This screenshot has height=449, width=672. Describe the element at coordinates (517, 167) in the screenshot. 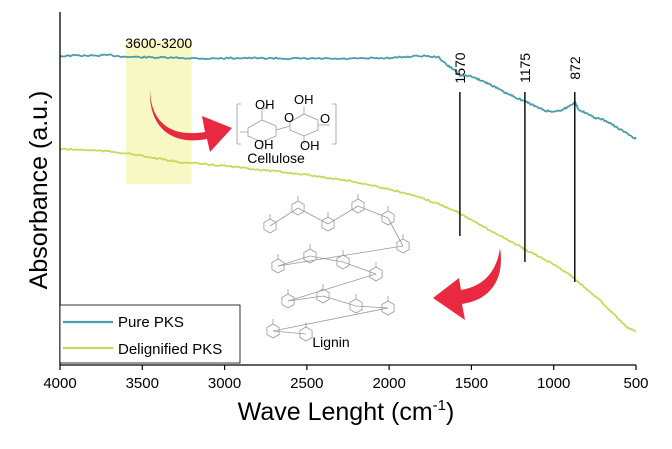

I see `peak-markers: 1570 1175 872` at that location.